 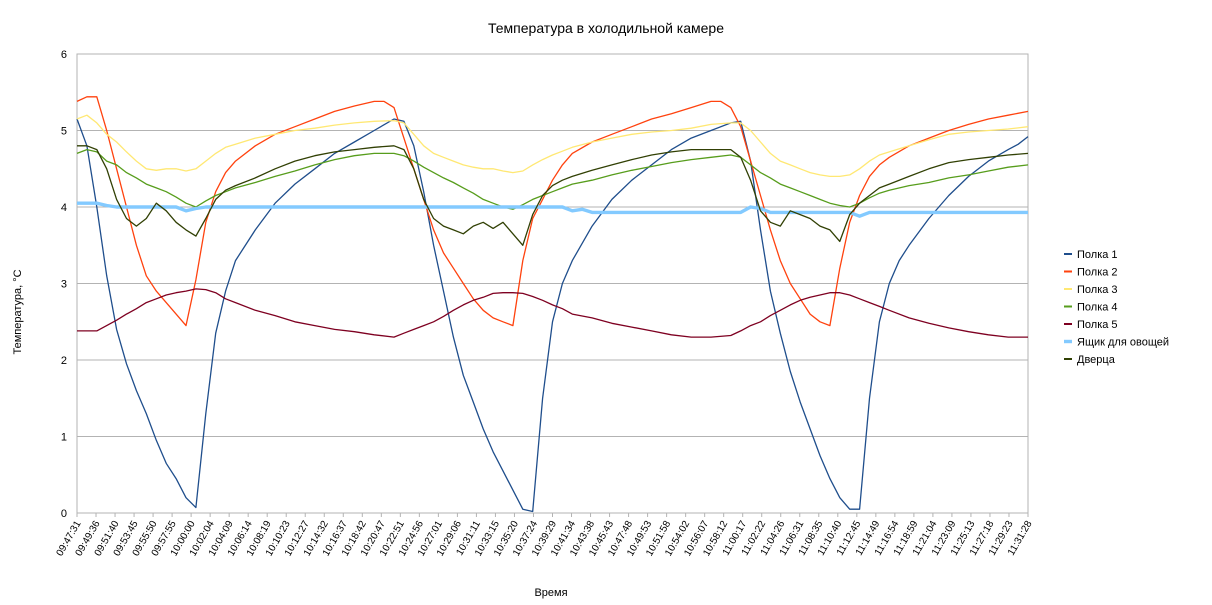 What do you see at coordinates (1096, 360) in the screenshot?
I see `legend-label: Дверца` at bounding box center [1096, 360].